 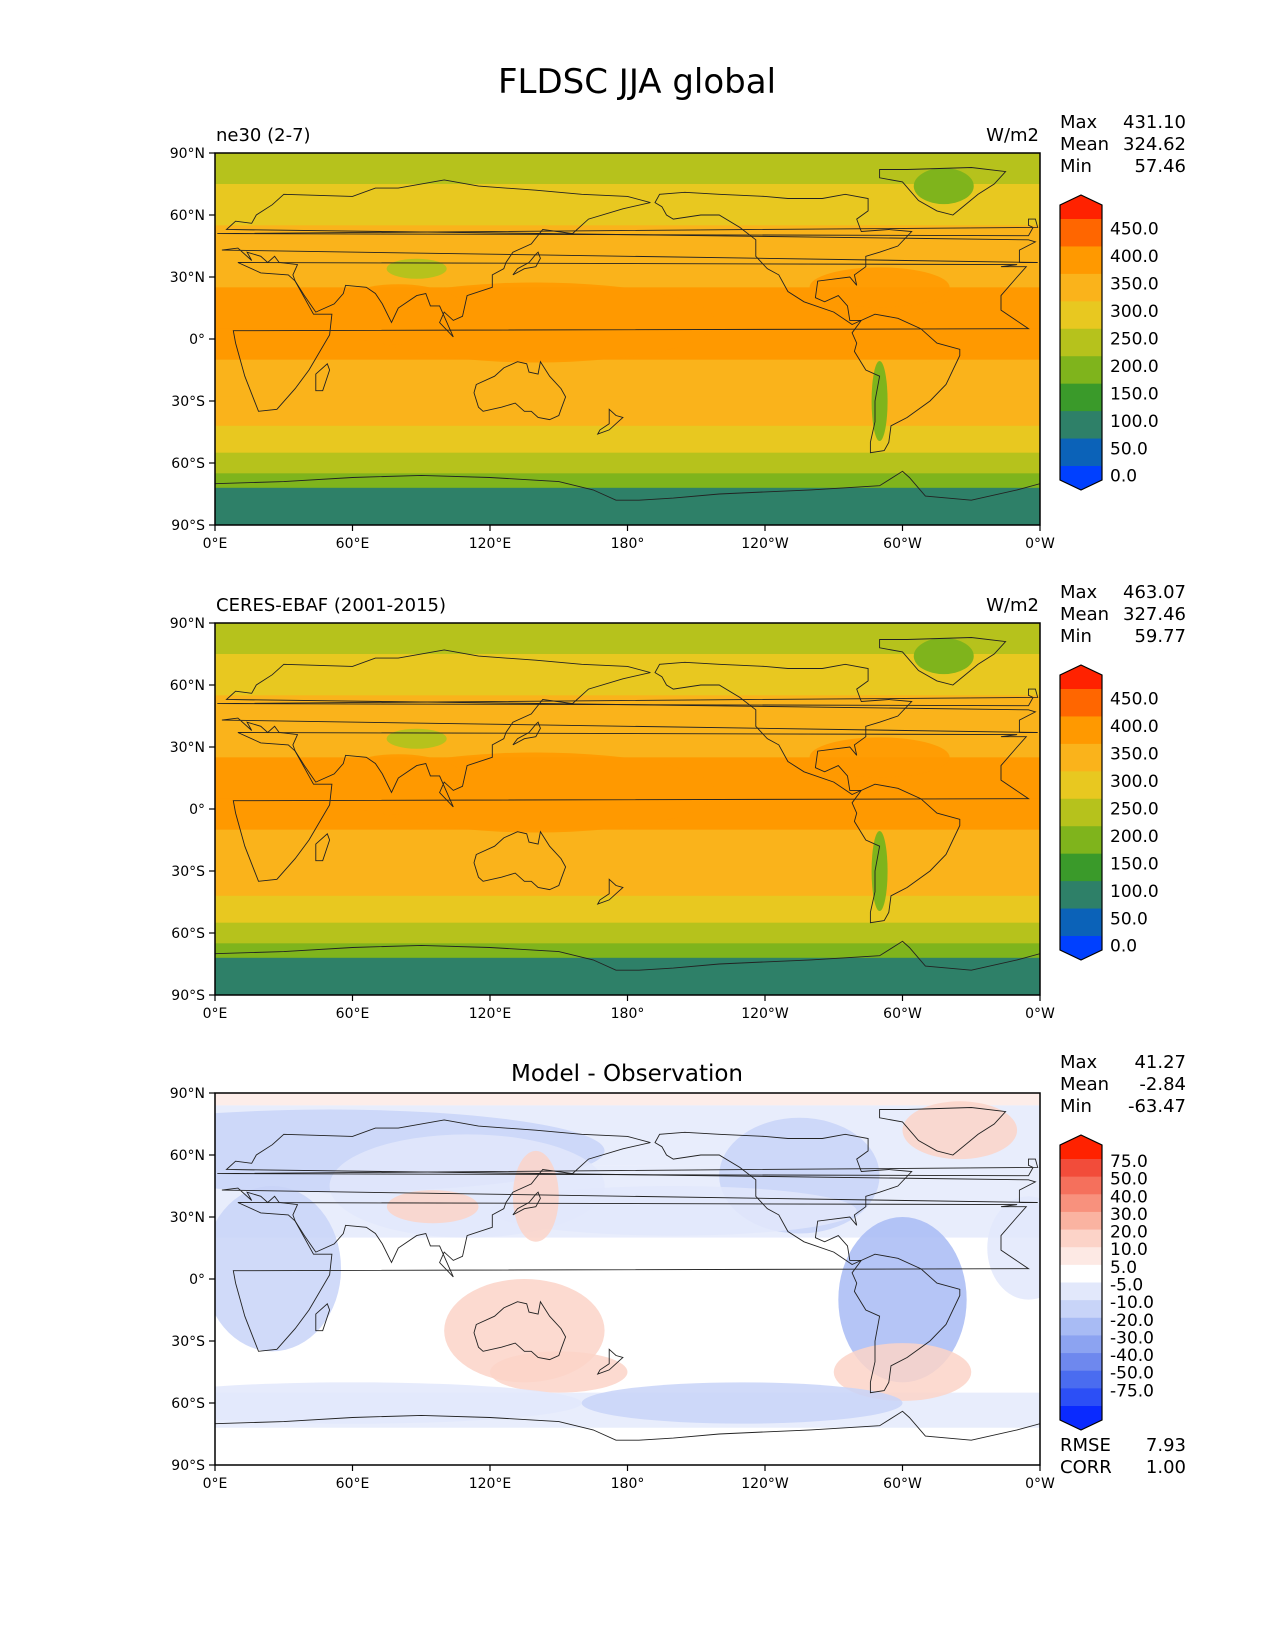 What do you see at coordinates (627, 339) in the screenshot?
I see `model-field-map` at bounding box center [627, 339].